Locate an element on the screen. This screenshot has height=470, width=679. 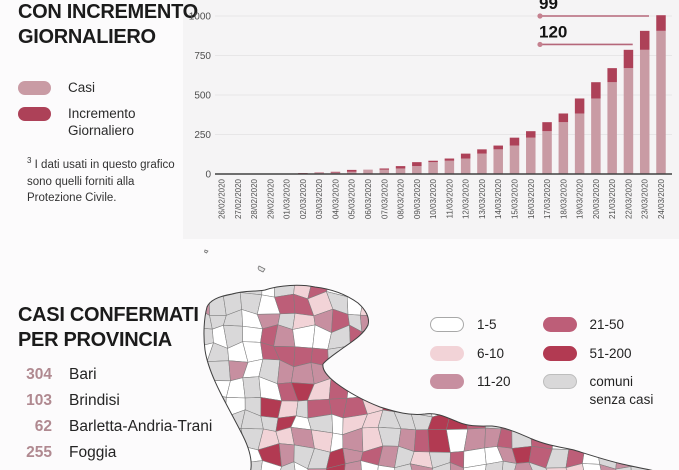
map-legend-label: 21-50 is located at coordinates (607, 324).